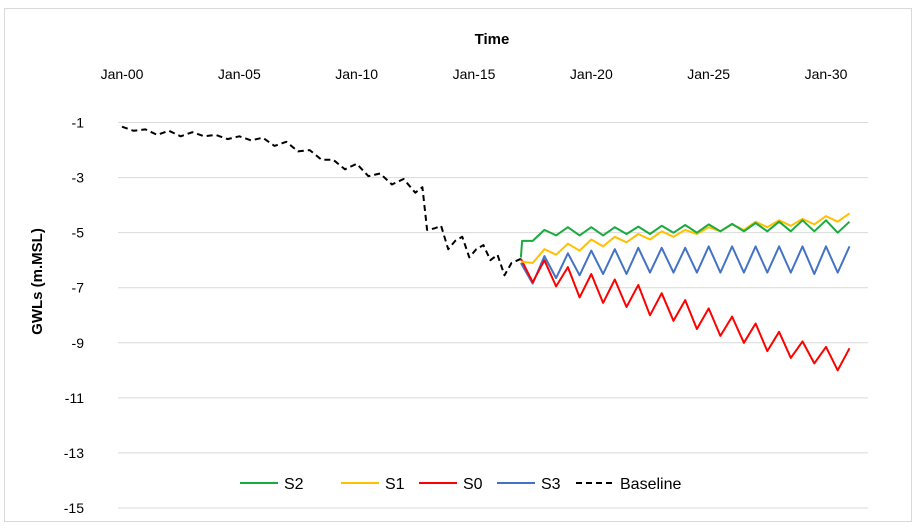  Describe the element at coordinates (395, 484) in the screenshot. I see `legend-label-s1: S1` at that location.